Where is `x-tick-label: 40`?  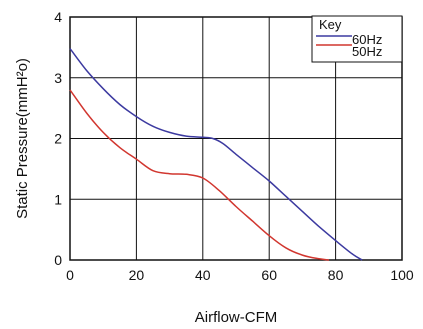 x-tick-label: 40 is located at coordinates (203, 275).